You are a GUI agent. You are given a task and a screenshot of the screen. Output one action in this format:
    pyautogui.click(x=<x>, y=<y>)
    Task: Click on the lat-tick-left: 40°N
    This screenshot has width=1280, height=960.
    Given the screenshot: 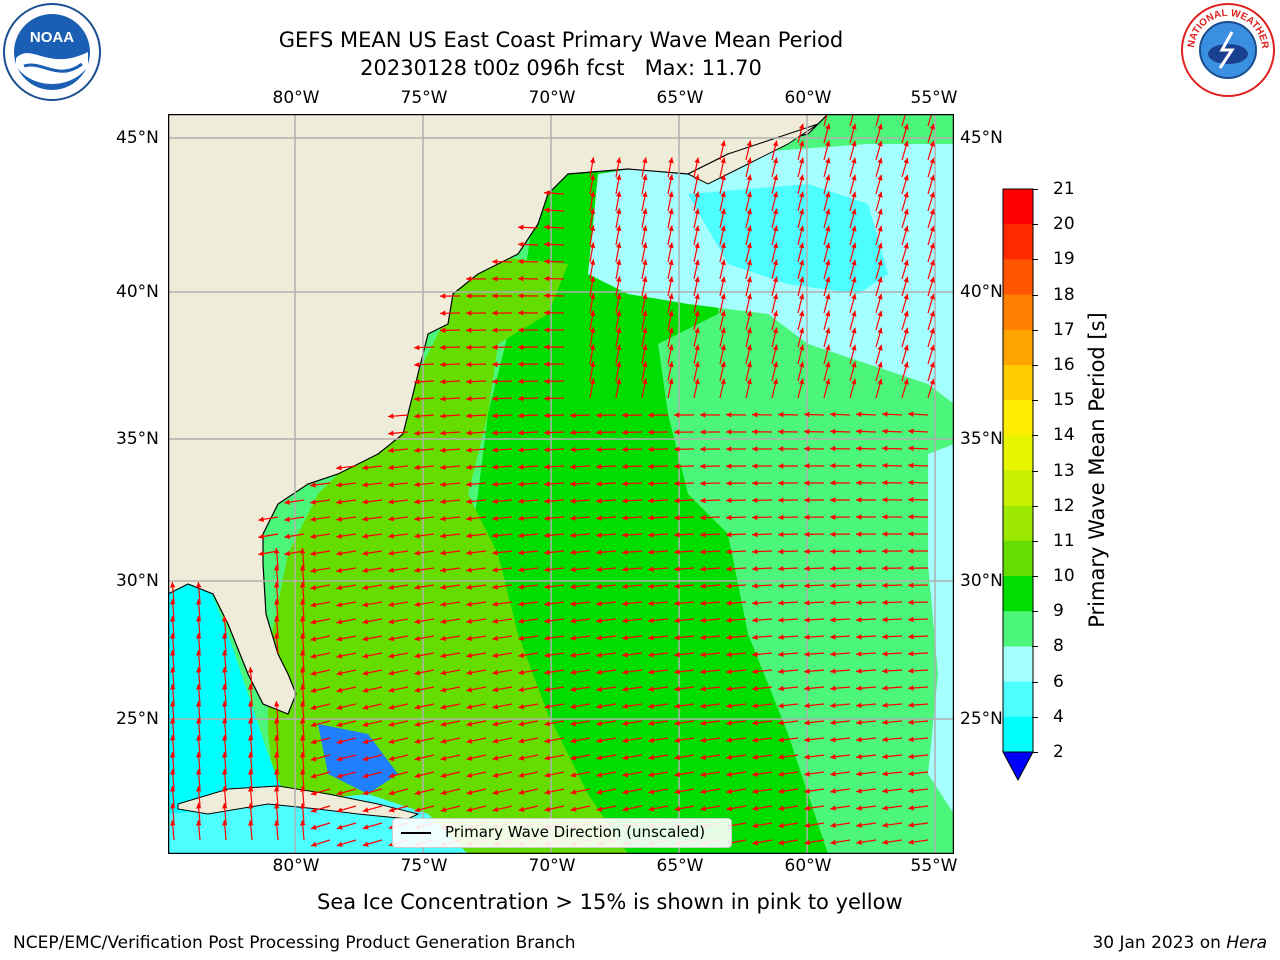 What is the action you would take?
    pyautogui.click(x=137, y=292)
    